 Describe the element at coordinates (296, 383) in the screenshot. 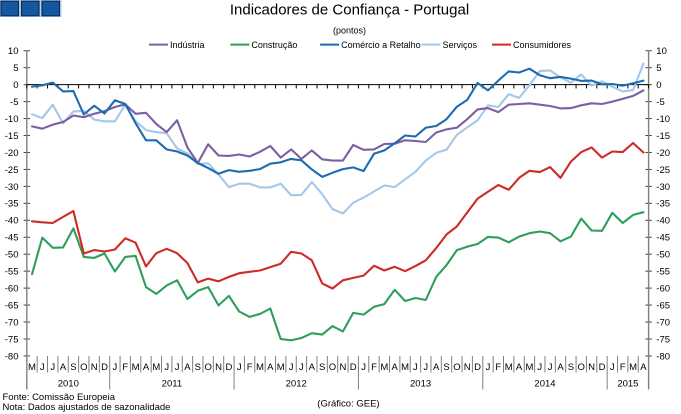

I see `svg-text: 2012` at that location.